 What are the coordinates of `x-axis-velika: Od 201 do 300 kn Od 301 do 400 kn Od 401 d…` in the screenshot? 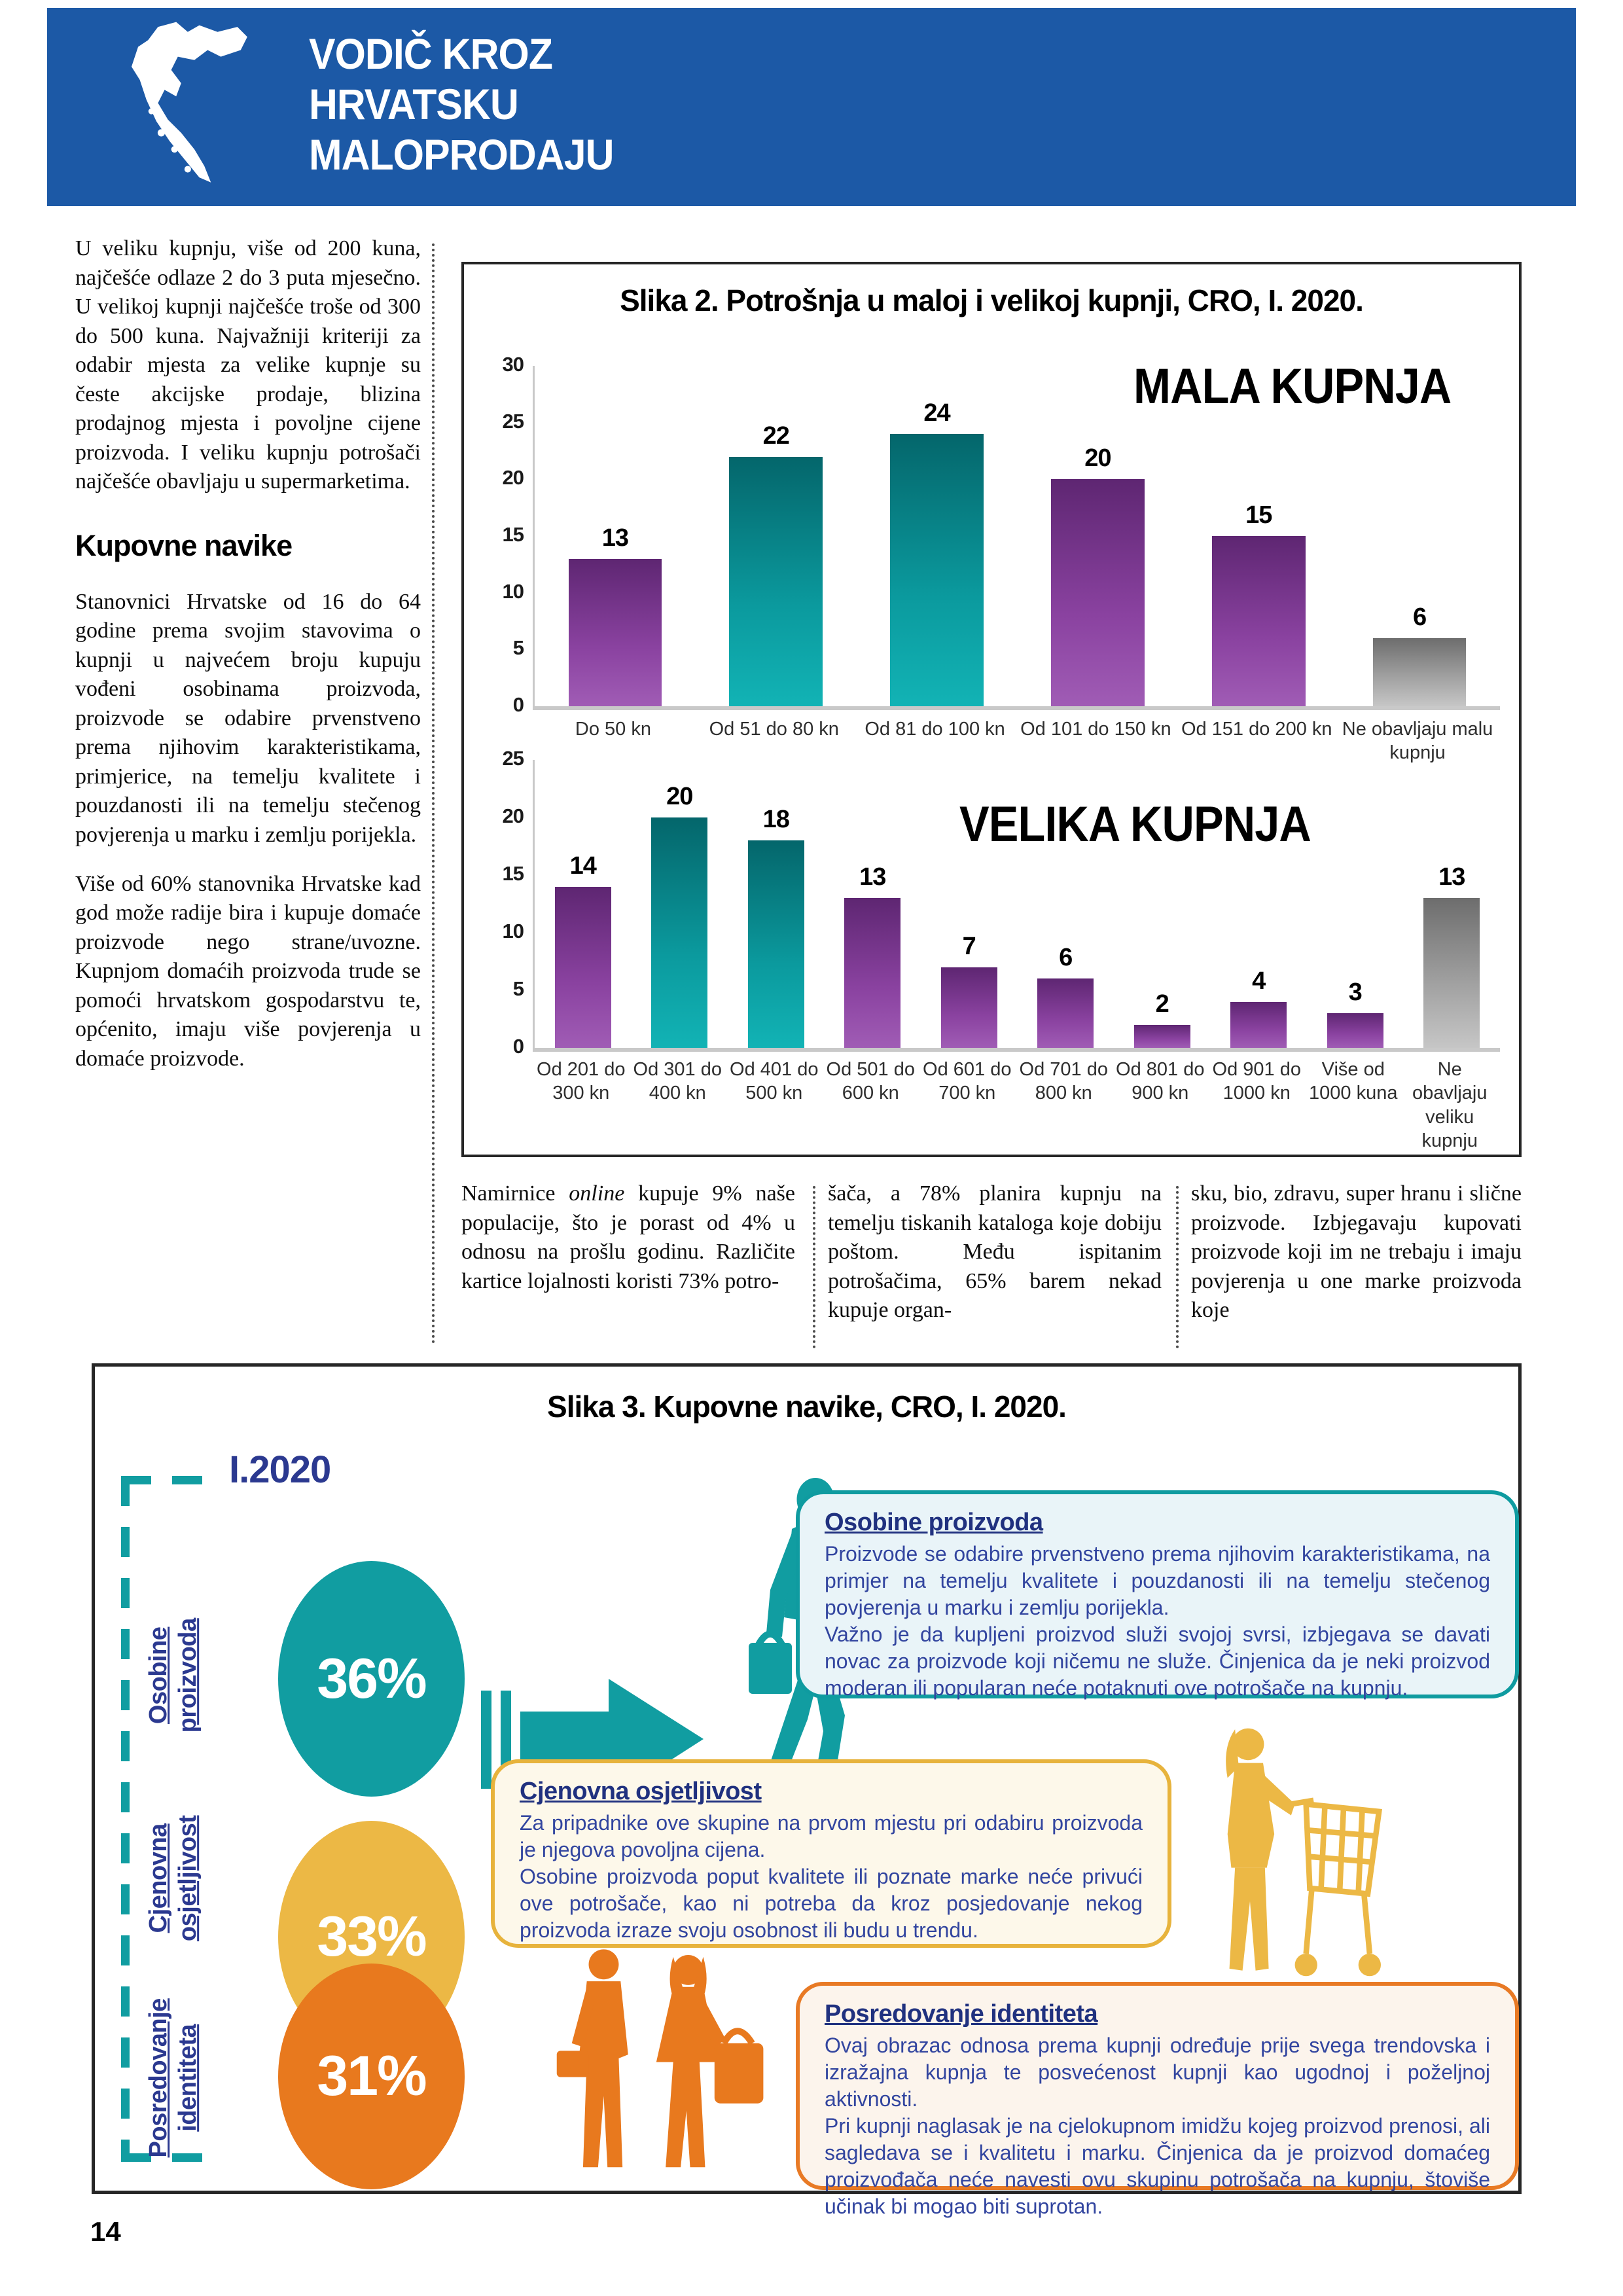 It's located at (1015, 1105).